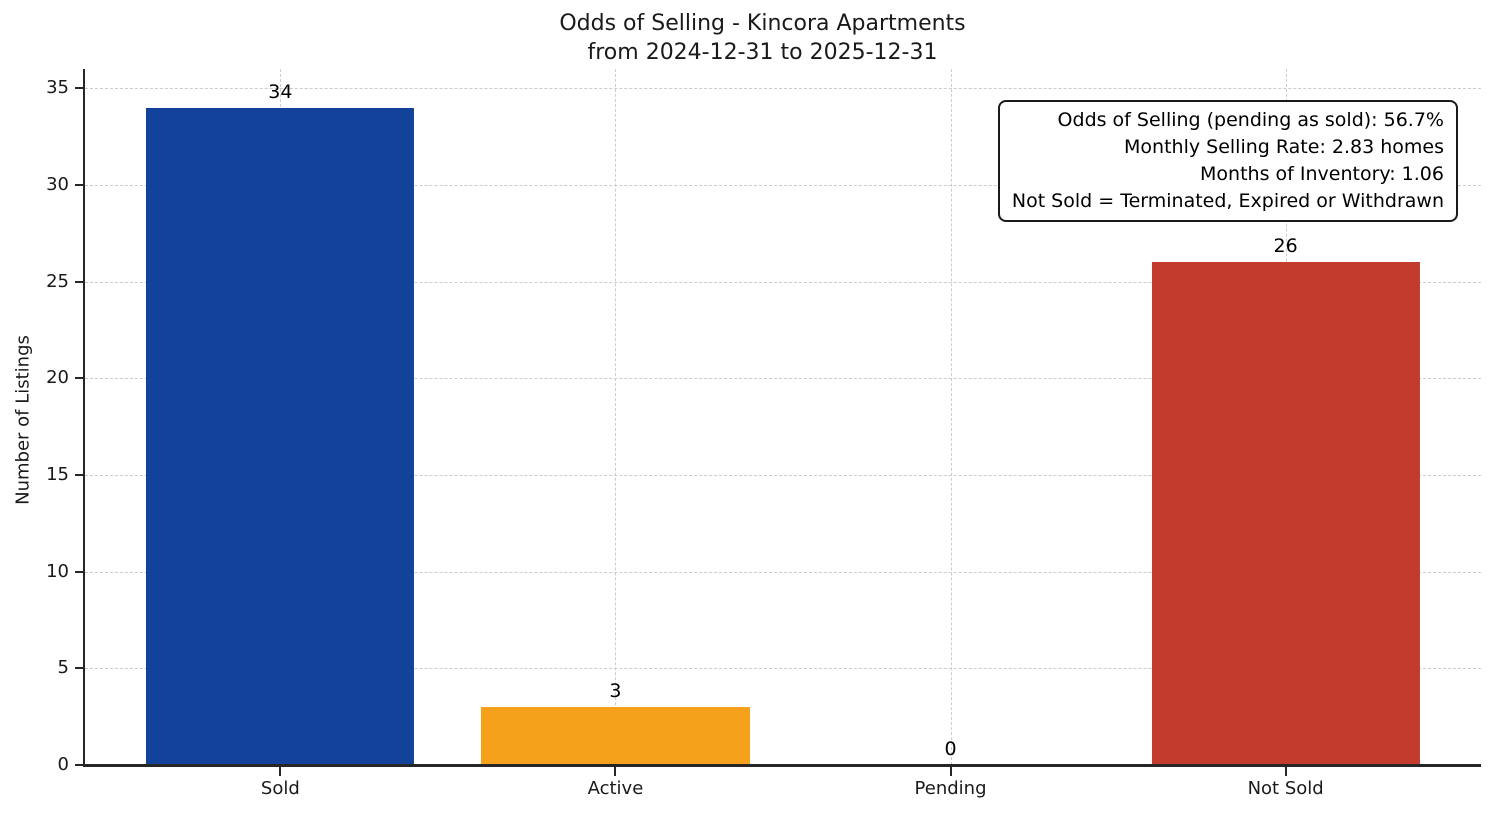  I want to click on y-tick-label: 5, so click(63, 668).